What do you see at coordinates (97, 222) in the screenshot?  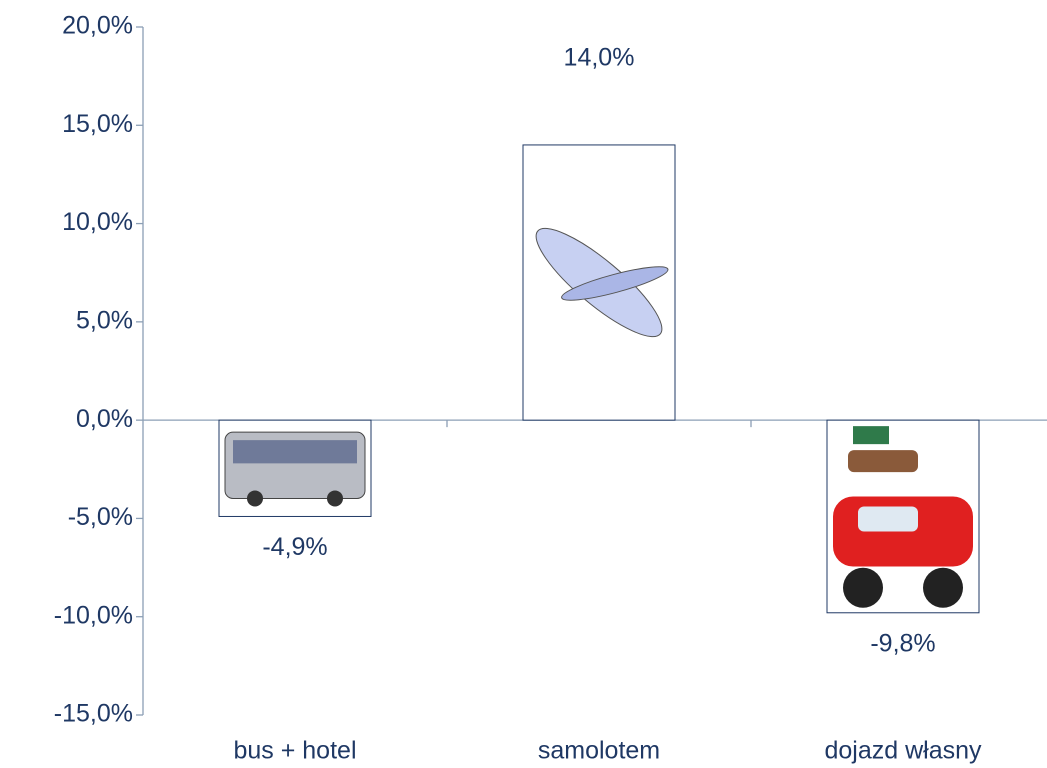 I see `y-tick-label: 10,0%` at bounding box center [97, 222].